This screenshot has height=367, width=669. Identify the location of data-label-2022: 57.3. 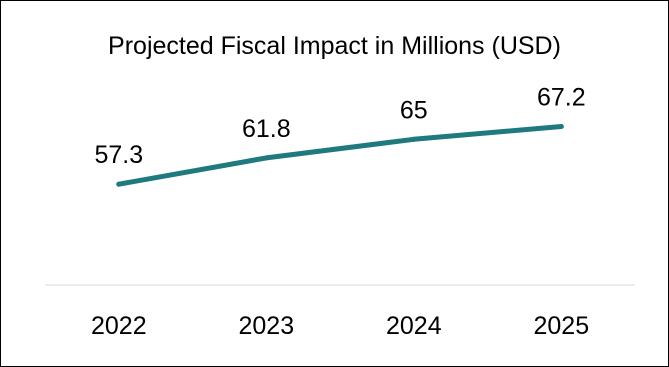
(118, 155).